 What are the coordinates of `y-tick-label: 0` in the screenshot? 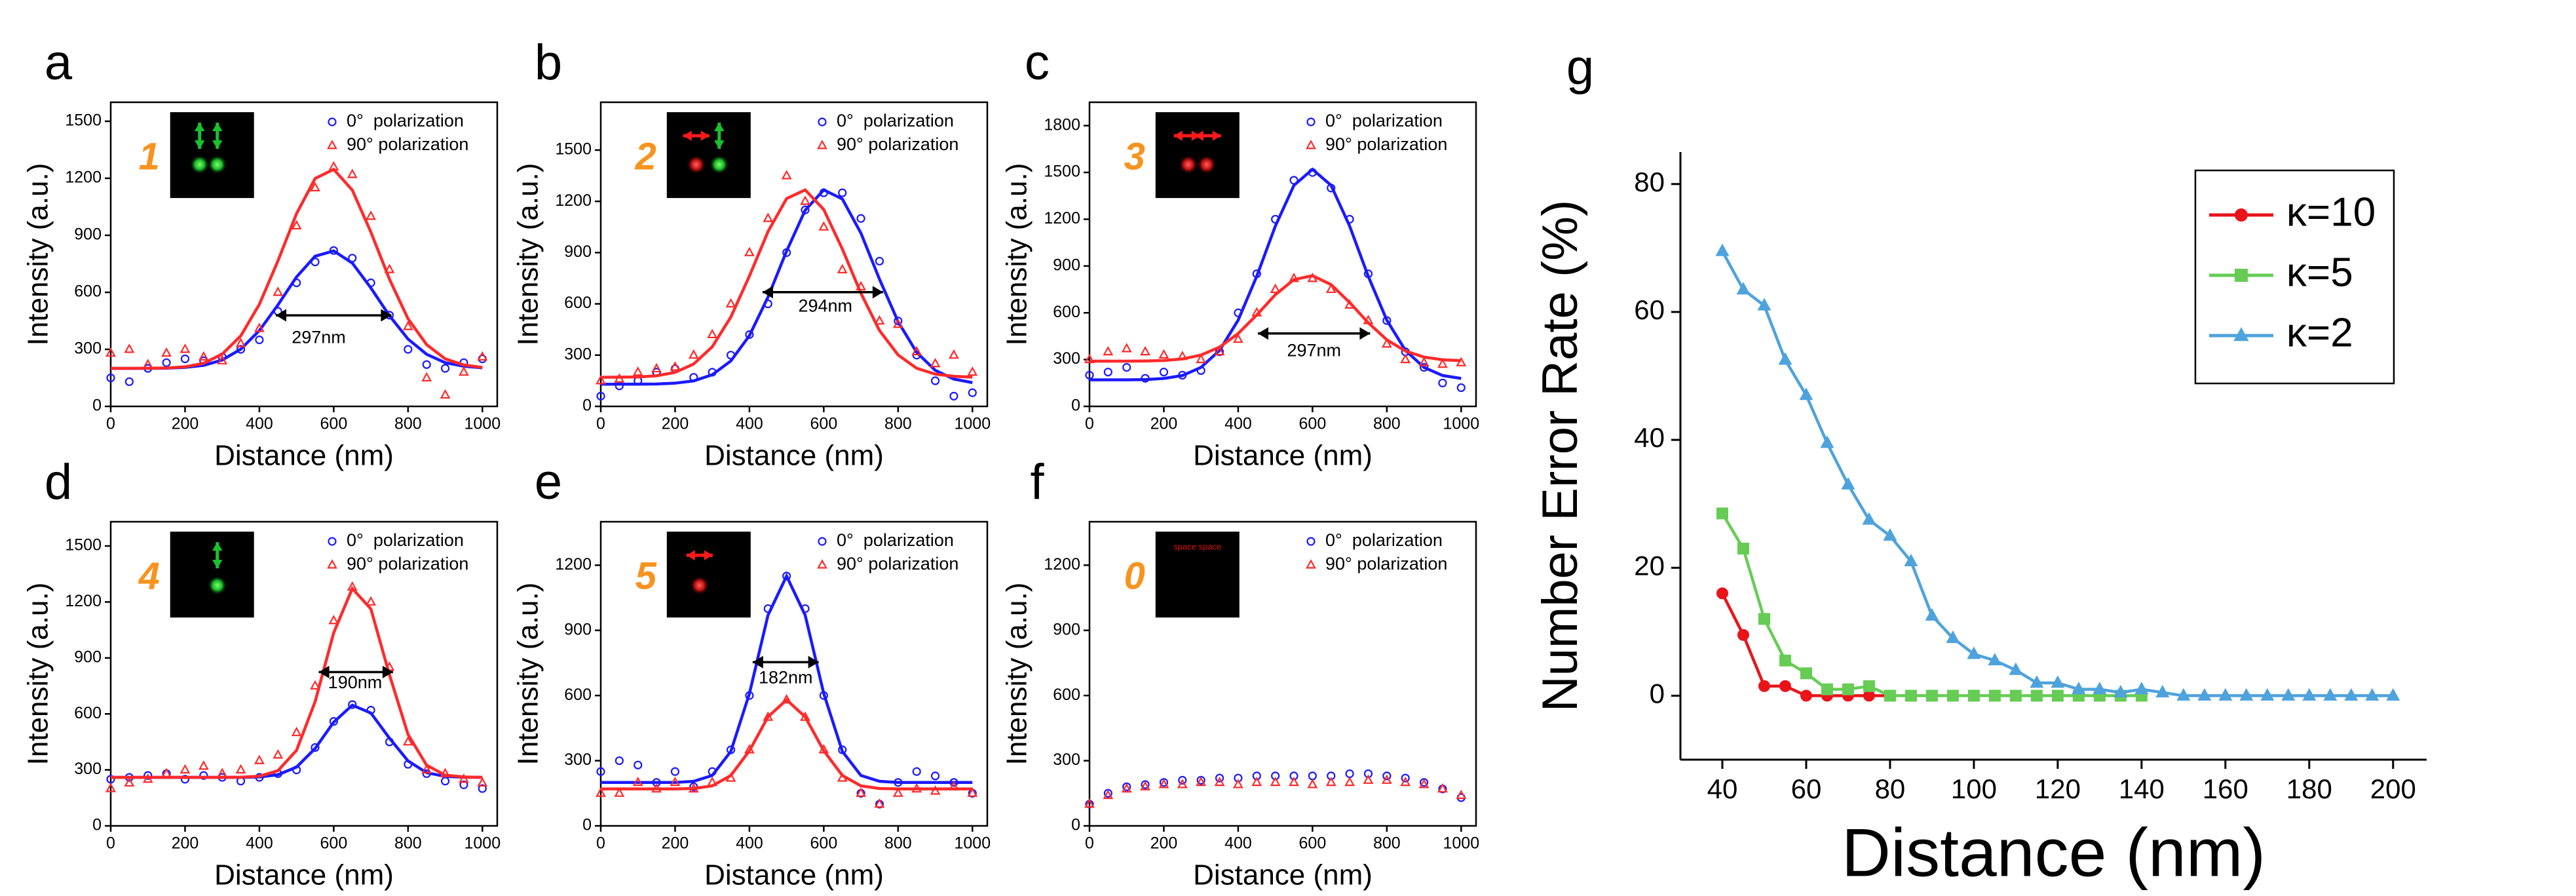 It's located at (1075, 825).